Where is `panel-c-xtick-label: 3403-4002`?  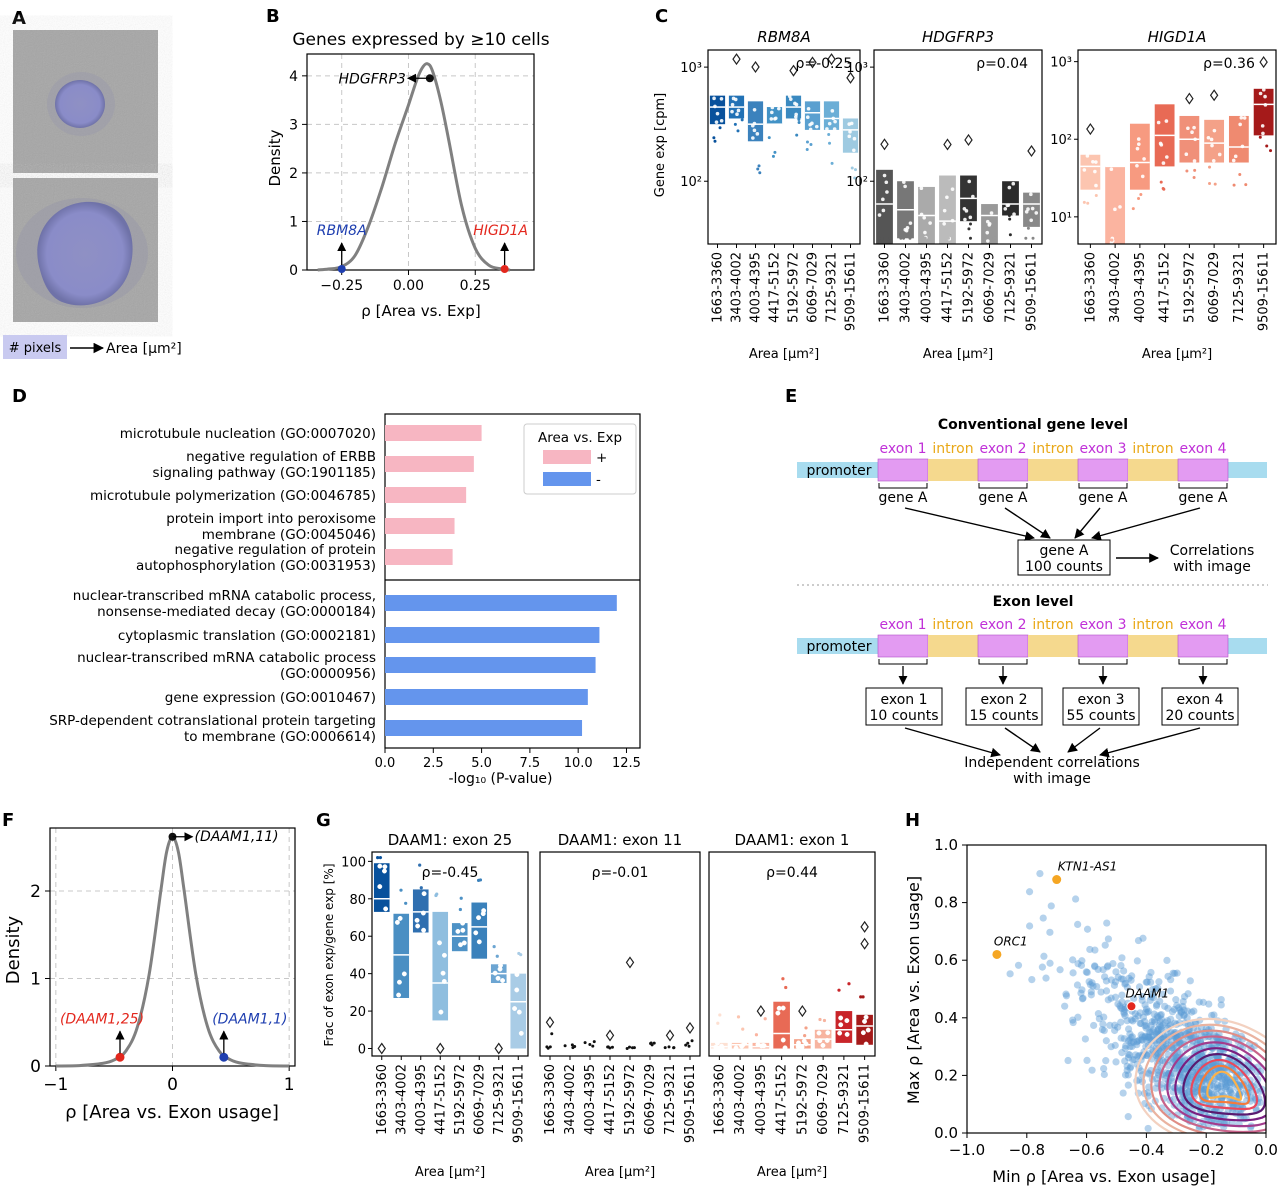 panel-c-xtick-label: 3403-4002 is located at coordinates (737, 287).